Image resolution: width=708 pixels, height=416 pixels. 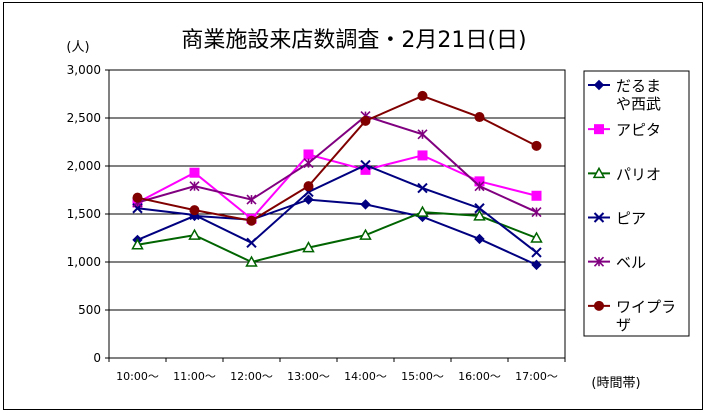 What do you see at coordinates (84, 70) in the screenshot?
I see `y-tick-label: 3,000` at bounding box center [84, 70].